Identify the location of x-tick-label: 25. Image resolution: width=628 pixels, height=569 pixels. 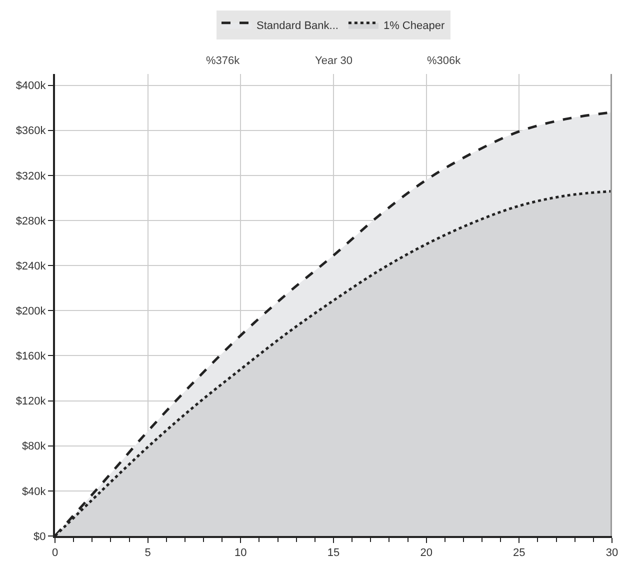
(519, 553).